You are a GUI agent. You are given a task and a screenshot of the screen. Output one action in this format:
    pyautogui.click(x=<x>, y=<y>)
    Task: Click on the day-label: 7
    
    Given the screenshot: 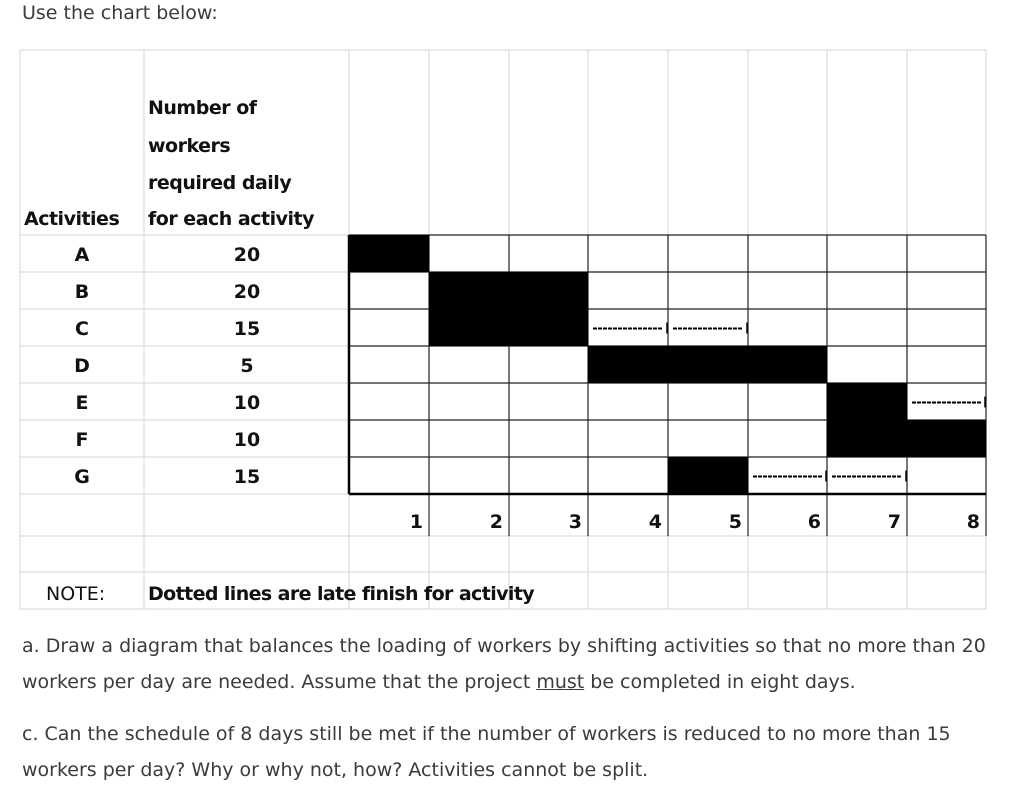 What is the action you would take?
    pyautogui.click(x=894, y=522)
    